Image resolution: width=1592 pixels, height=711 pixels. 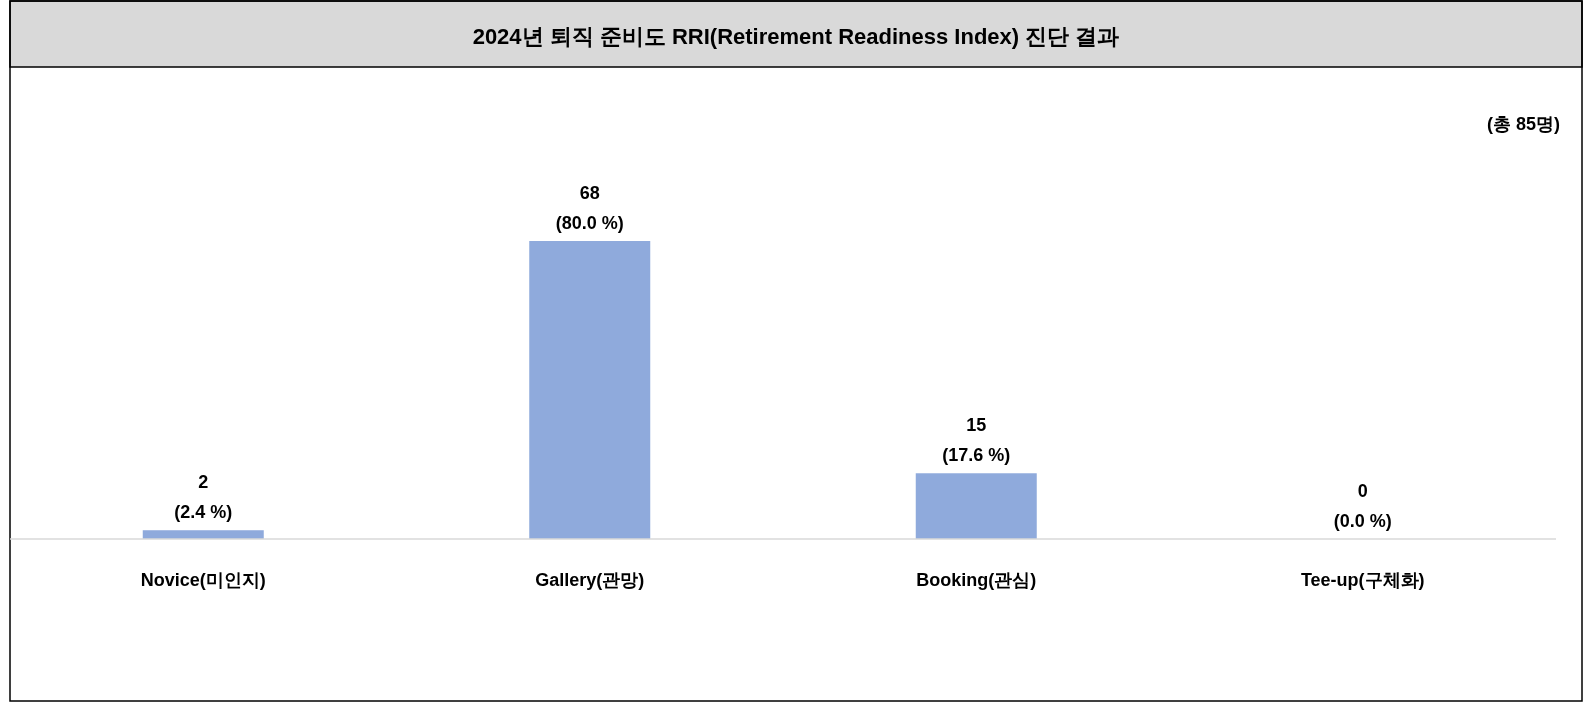 What do you see at coordinates (203, 497) in the screenshot?
I see `data-label: 2 (2.4 %)` at bounding box center [203, 497].